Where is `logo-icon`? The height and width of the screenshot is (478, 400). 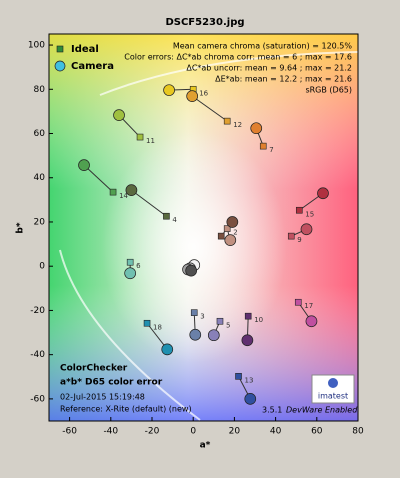
logo-icon is located at coordinates (333, 383).